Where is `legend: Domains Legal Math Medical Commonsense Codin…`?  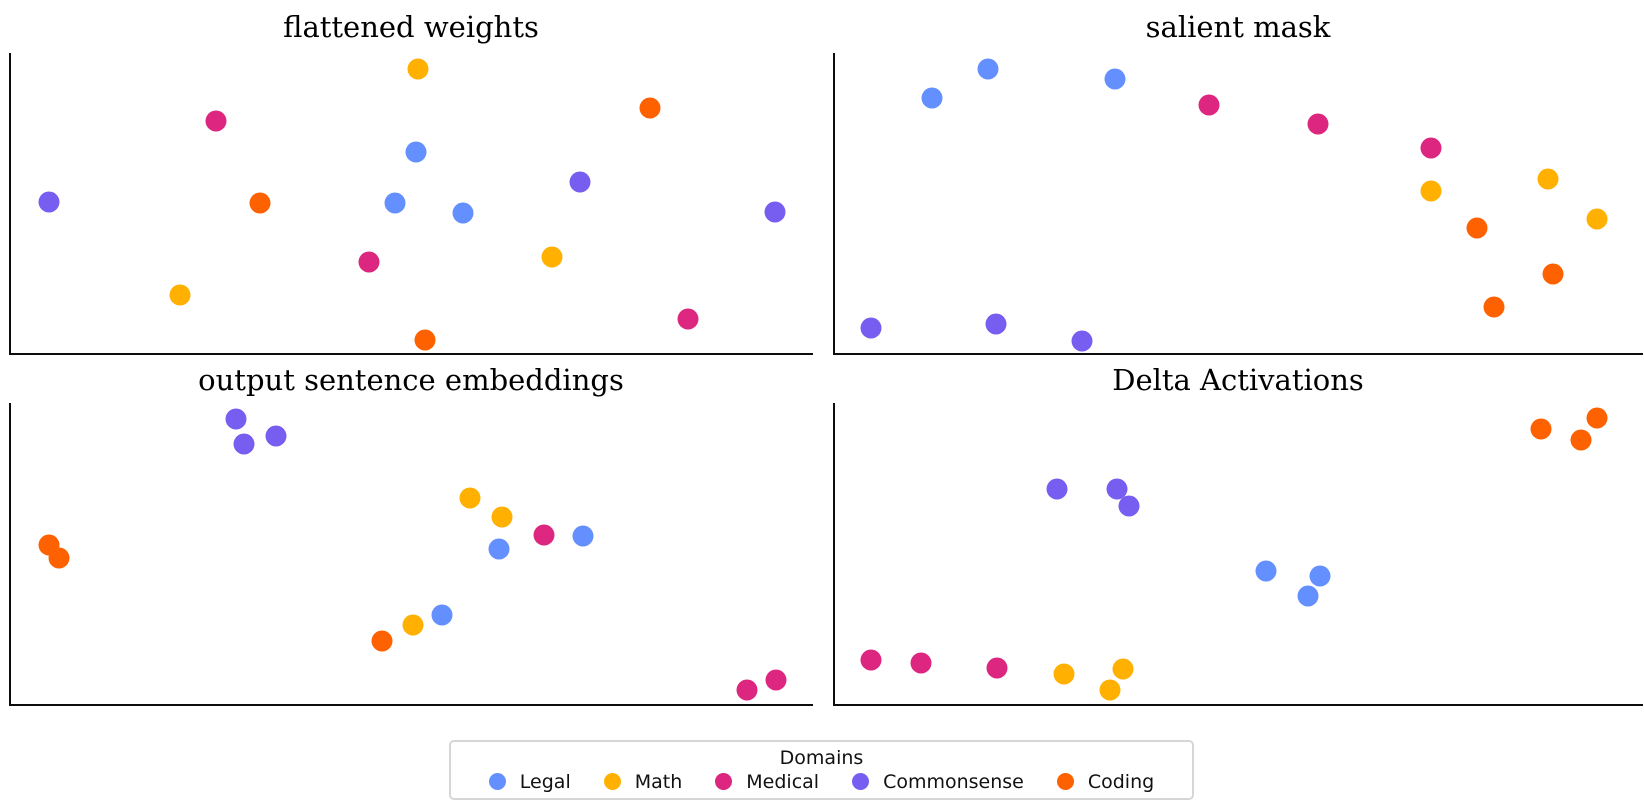
legend: Domains Legal Math Medical Commonsense Codin… is located at coordinates (821, 770).